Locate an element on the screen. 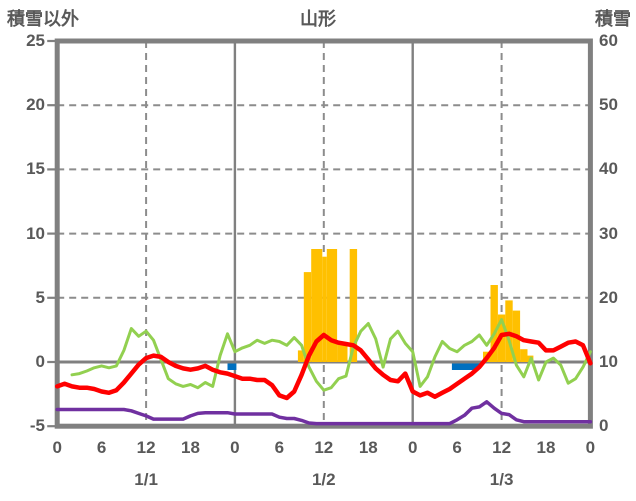 The image size is (636, 501). left-tick-label: 0 is located at coordinates (40, 361).